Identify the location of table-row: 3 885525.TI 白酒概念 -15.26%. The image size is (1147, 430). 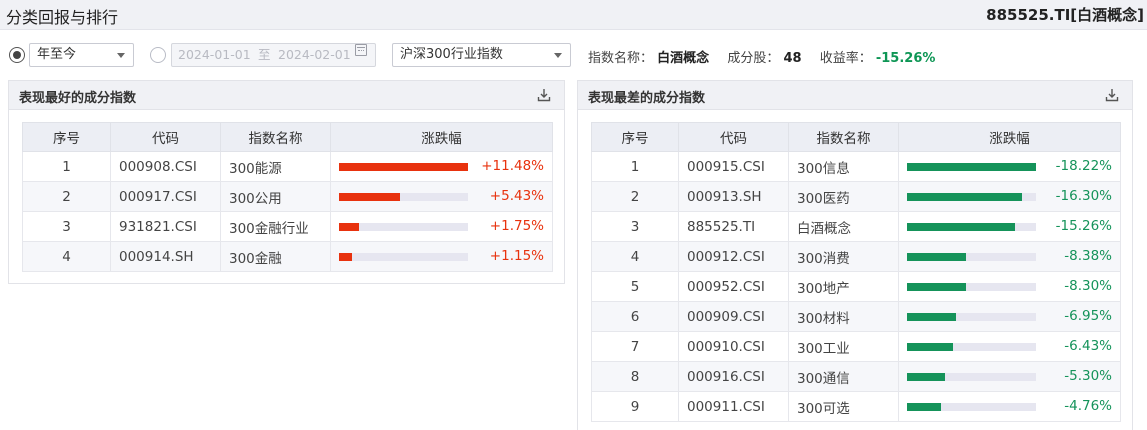
(856, 226).